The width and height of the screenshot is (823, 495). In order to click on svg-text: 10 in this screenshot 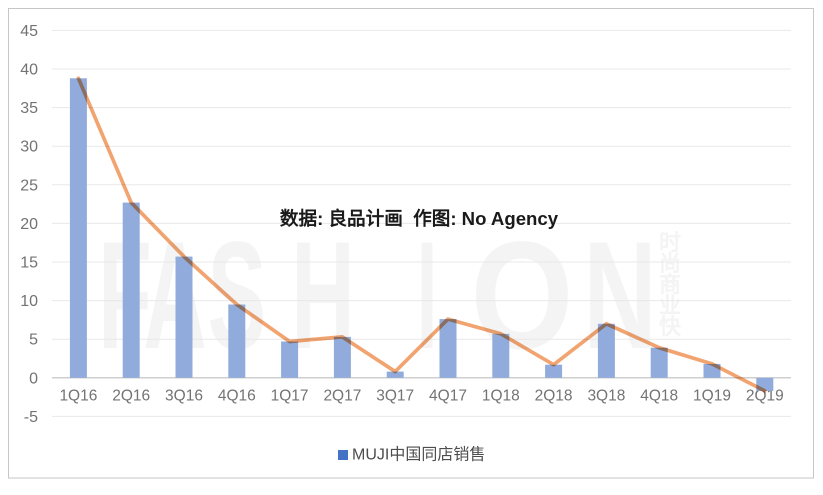, I will do `click(29, 301)`.